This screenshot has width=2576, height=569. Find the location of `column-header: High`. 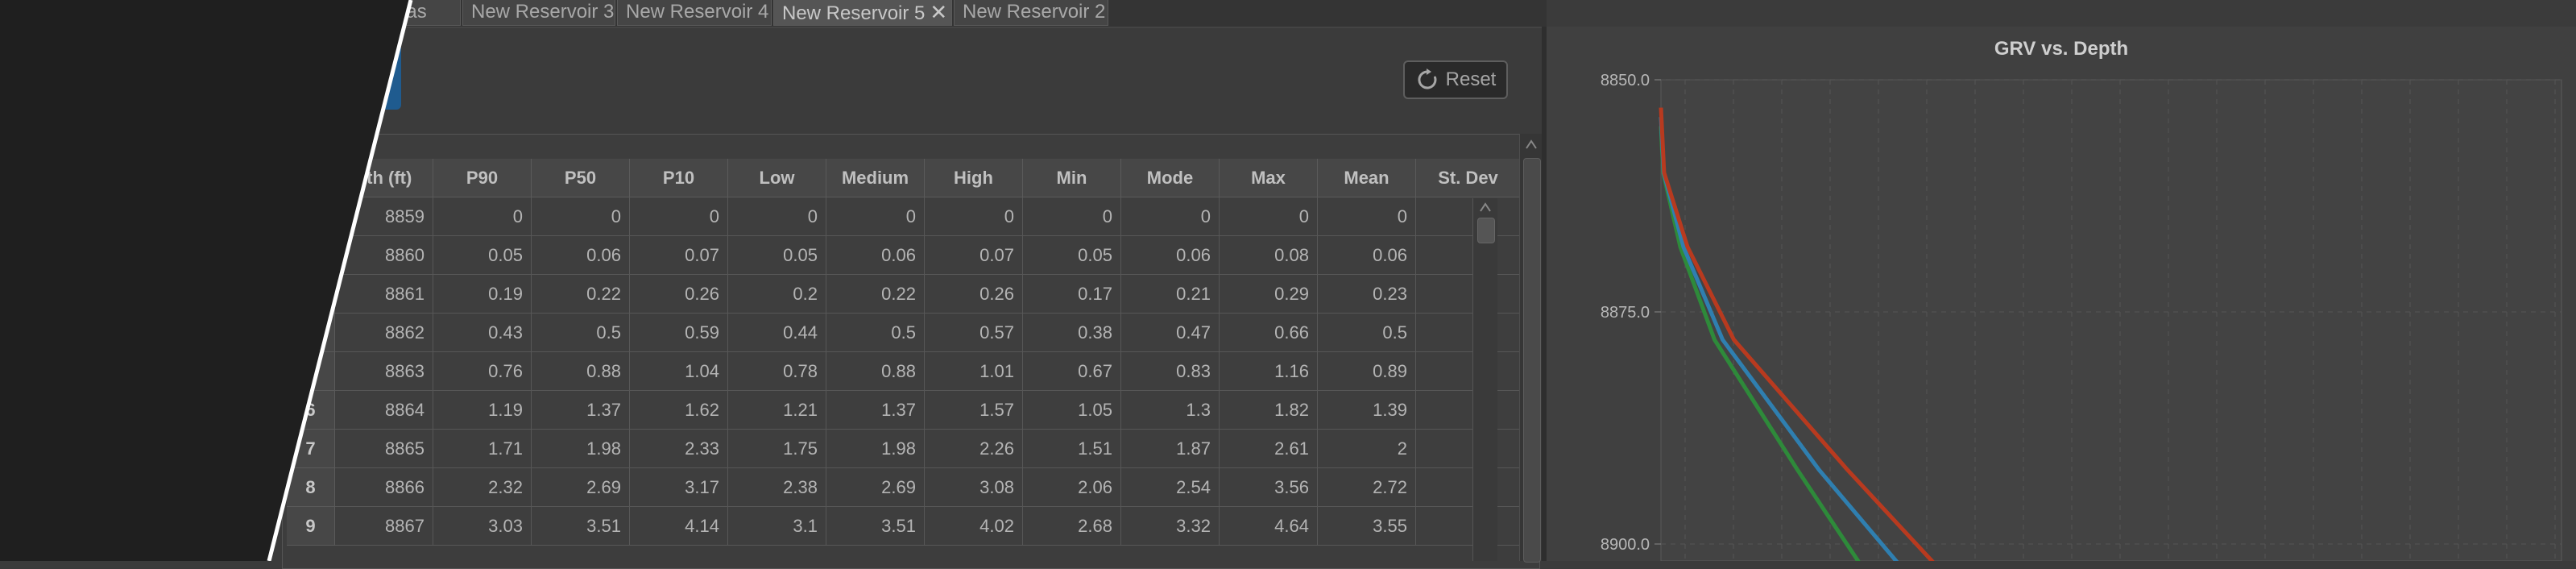

column-header: High is located at coordinates (974, 178).